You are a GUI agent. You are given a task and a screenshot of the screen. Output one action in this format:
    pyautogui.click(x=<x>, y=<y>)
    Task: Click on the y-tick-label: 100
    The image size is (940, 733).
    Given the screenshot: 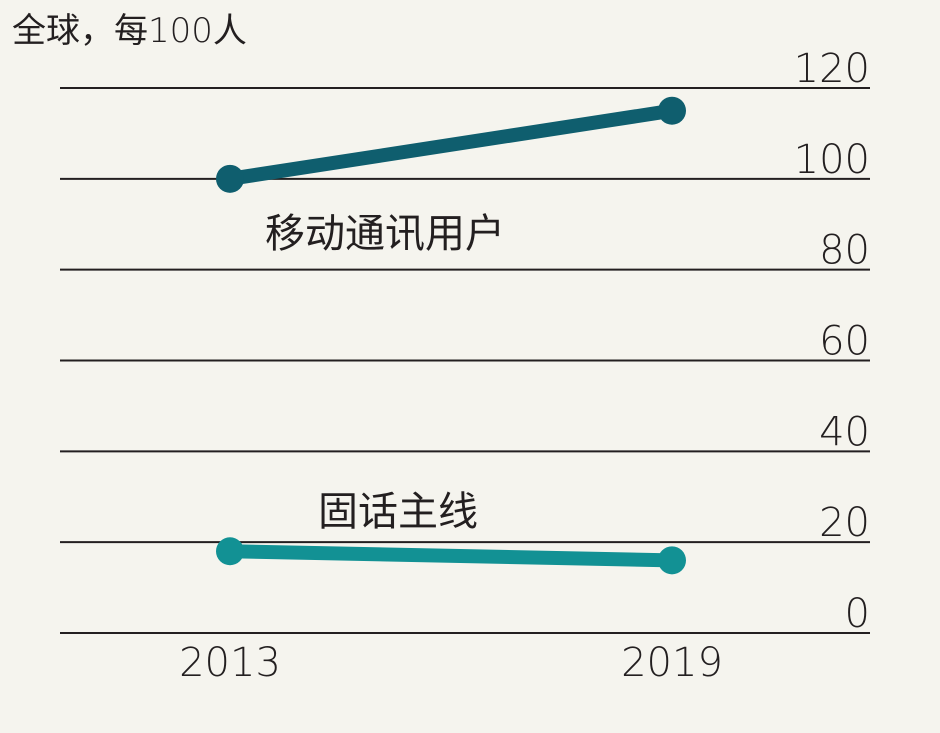 What is the action you would take?
    pyautogui.click(x=832, y=160)
    